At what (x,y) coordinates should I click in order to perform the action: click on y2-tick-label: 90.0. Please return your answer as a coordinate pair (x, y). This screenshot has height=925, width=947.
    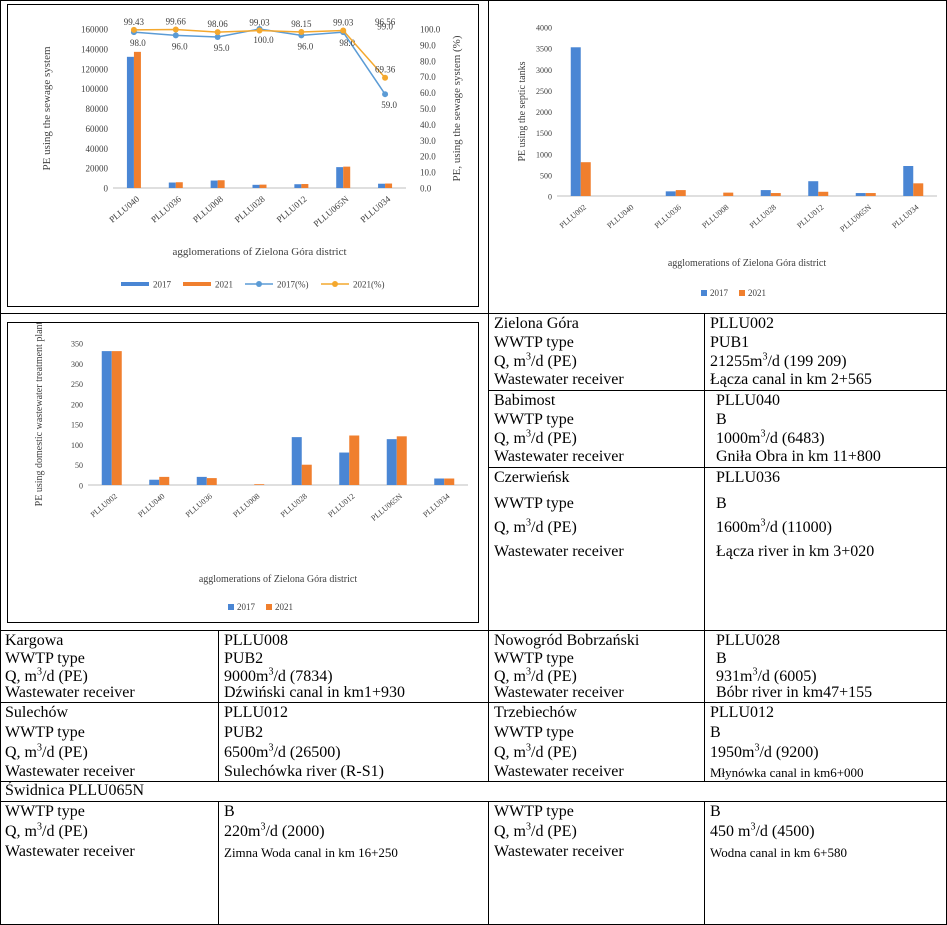
    Looking at the image, I should click on (428, 45).